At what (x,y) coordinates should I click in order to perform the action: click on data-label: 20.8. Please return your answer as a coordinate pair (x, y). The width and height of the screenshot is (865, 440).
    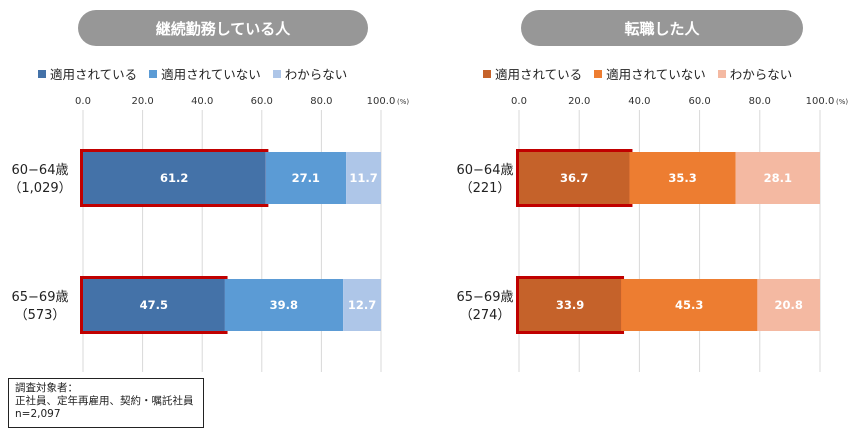
    Looking at the image, I should click on (789, 305).